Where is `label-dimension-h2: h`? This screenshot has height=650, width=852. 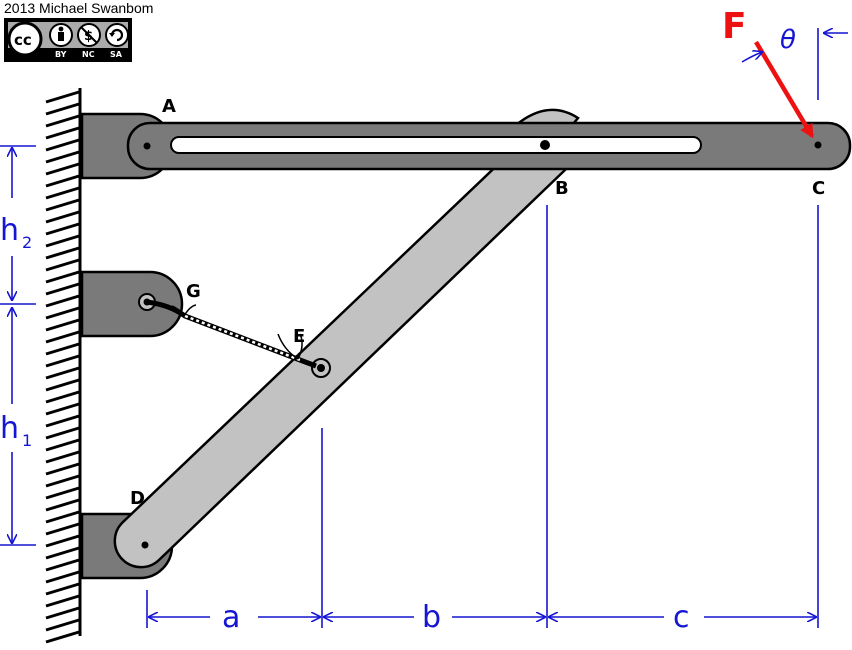 label-dimension-h2: h is located at coordinates (9, 230).